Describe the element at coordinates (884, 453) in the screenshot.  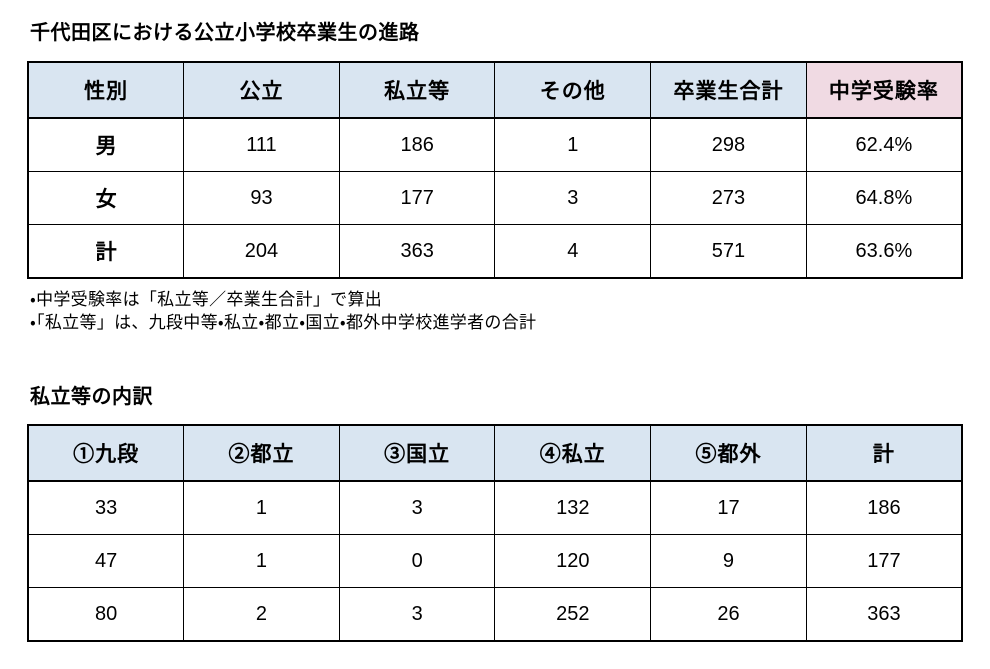
I see `breakdown-header-total: 計` at that location.